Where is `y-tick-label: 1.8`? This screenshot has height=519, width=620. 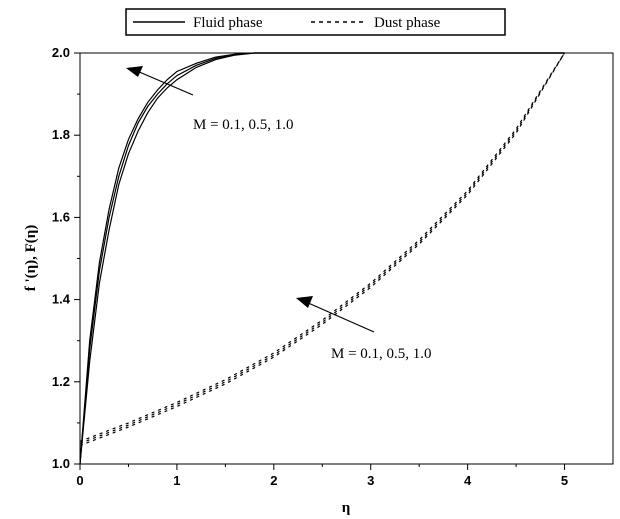 y-tick-label: 1.8 is located at coordinates (61, 134).